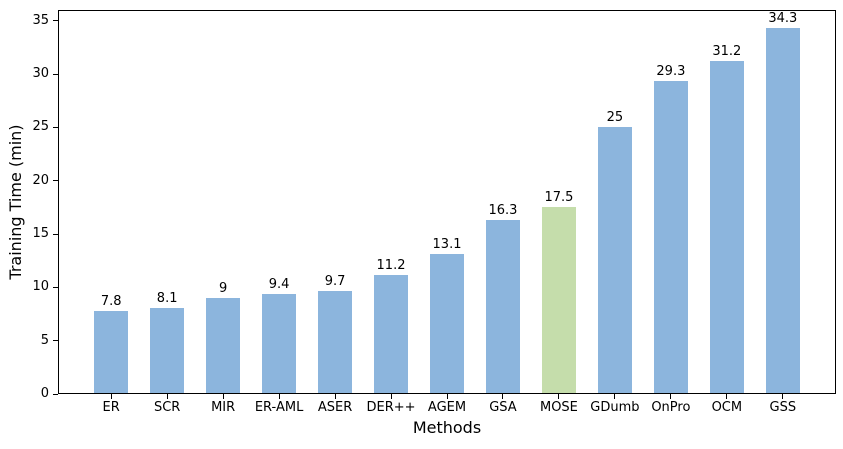 This screenshot has width=843, height=449. What do you see at coordinates (223, 346) in the screenshot?
I see `bar-mir` at bounding box center [223, 346].